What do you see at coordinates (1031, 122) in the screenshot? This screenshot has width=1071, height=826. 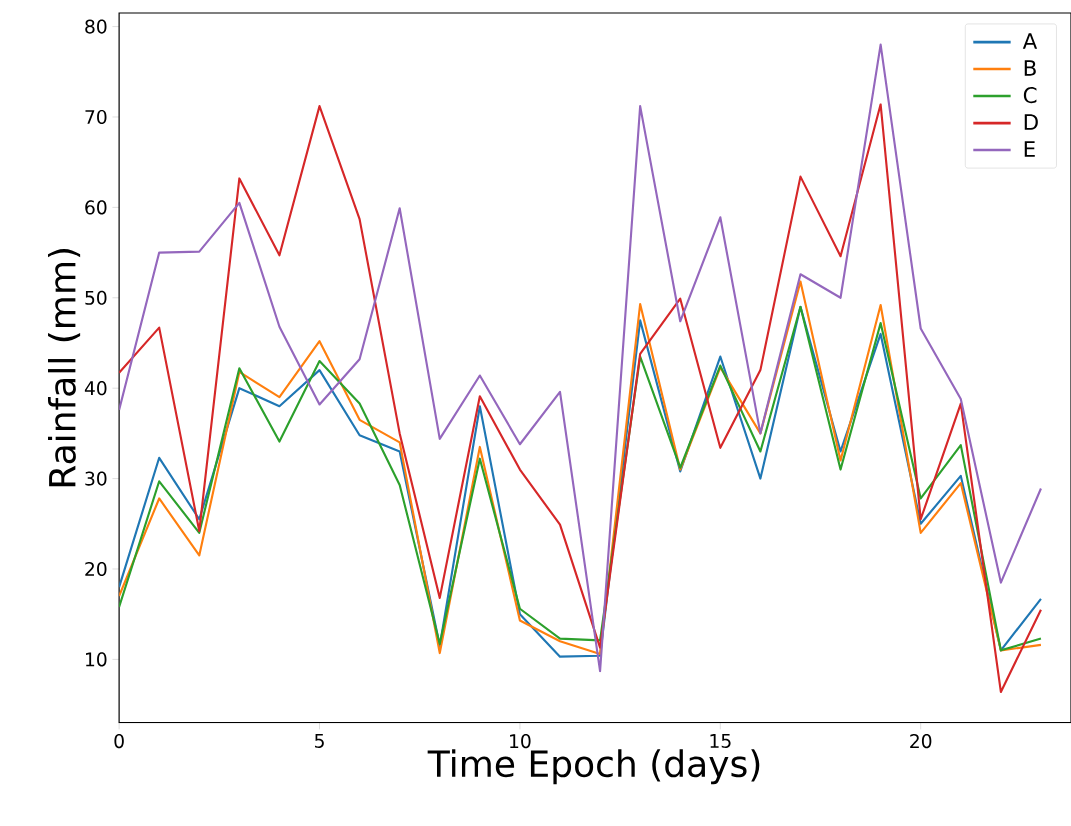 I see `legend-label: D` at bounding box center [1031, 122].